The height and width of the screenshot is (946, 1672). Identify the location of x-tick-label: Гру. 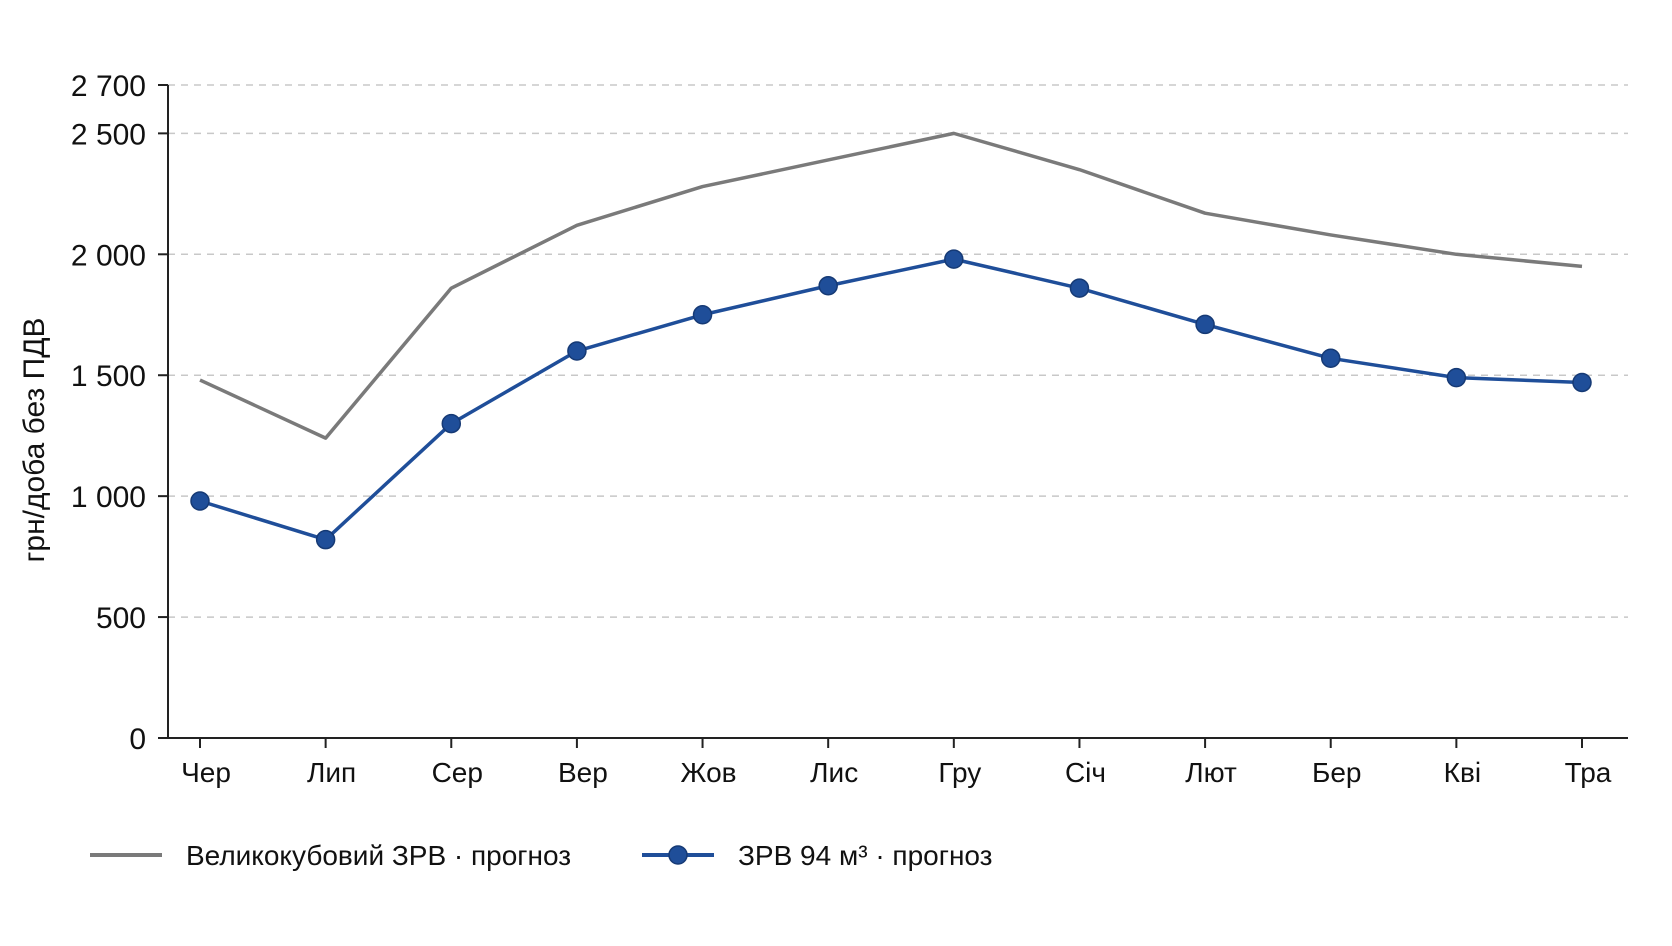
(959, 772).